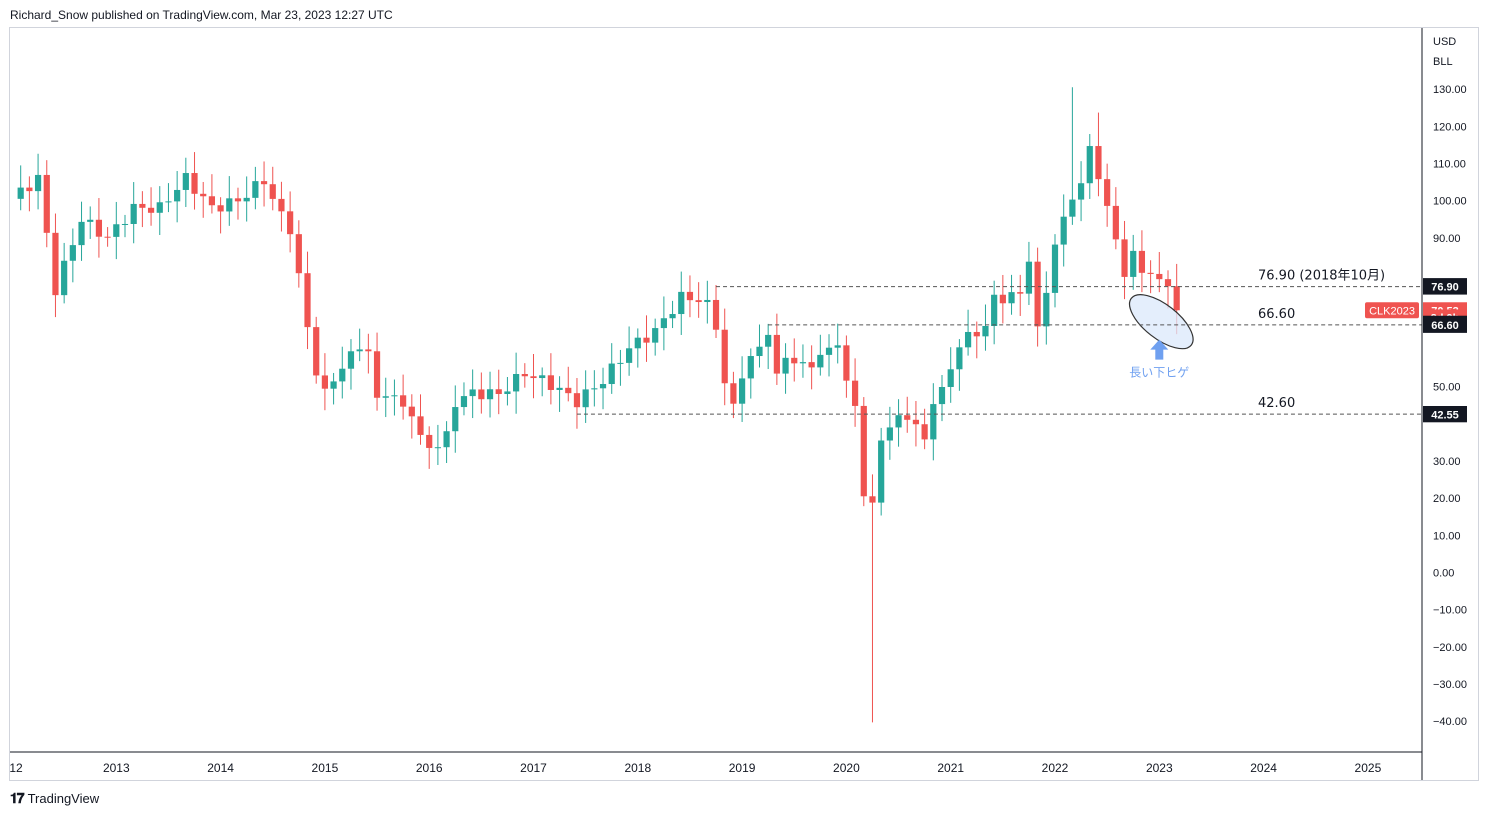  What do you see at coordinates (1055, 768) in the screenshot?
I see `x-tick-label: 2022` at bounding box center [1055, 768].